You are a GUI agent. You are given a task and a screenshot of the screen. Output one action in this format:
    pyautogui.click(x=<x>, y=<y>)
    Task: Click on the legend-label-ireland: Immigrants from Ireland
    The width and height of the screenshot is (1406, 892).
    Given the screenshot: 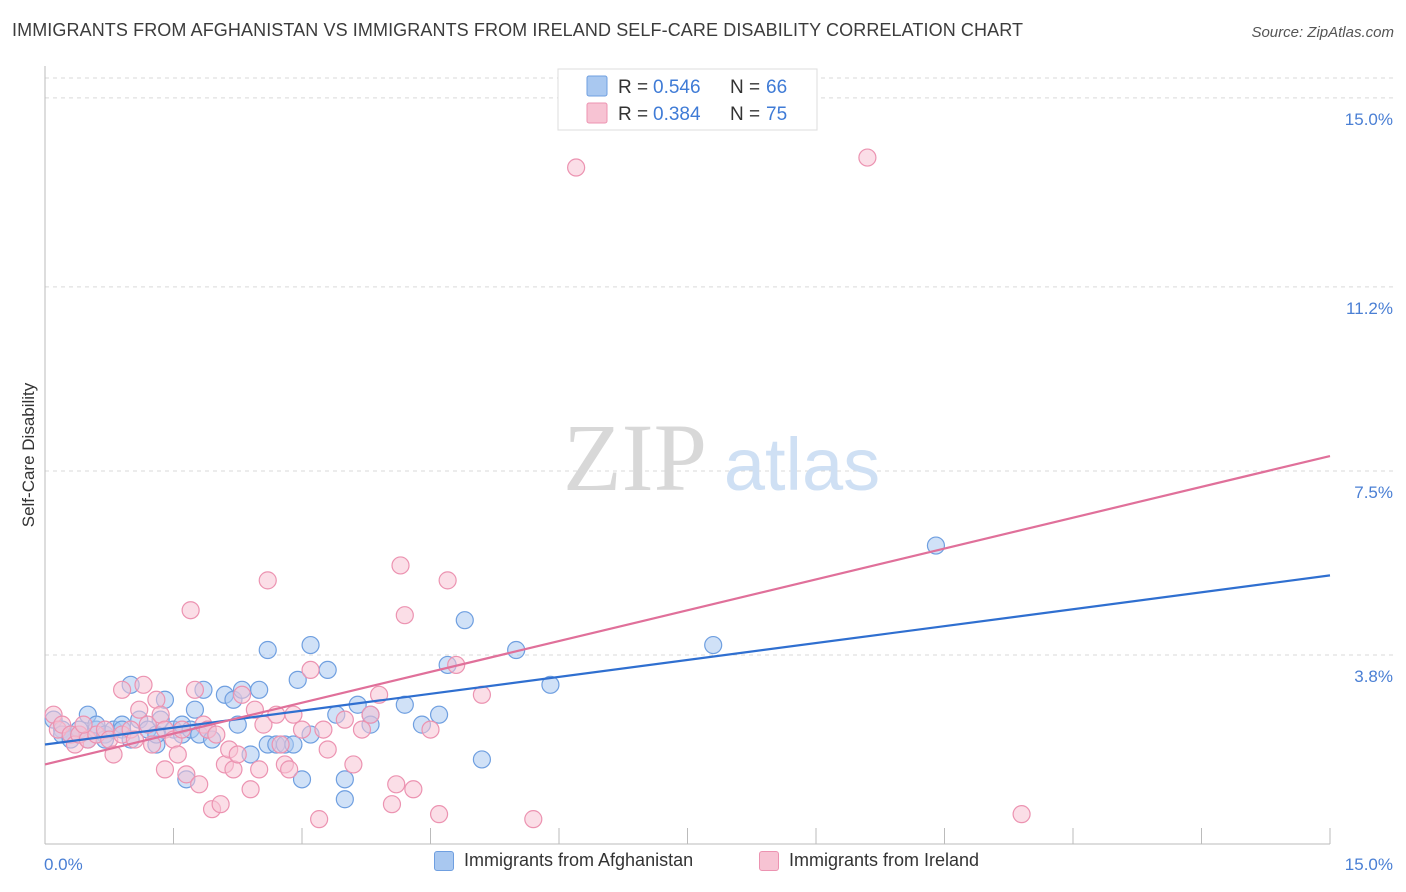 What is the action you would take?
    pyautogui.click(x=884, y=860)
    